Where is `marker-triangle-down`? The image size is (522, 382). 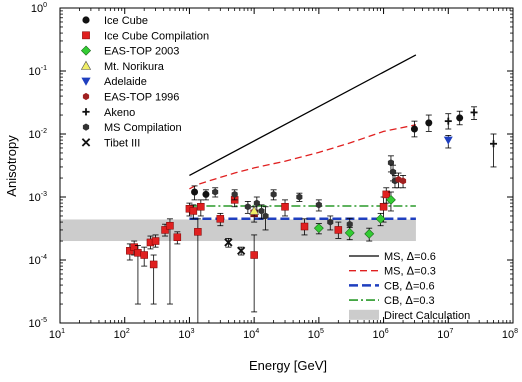 marker-triangle-down is located at coordinates (86, 81).